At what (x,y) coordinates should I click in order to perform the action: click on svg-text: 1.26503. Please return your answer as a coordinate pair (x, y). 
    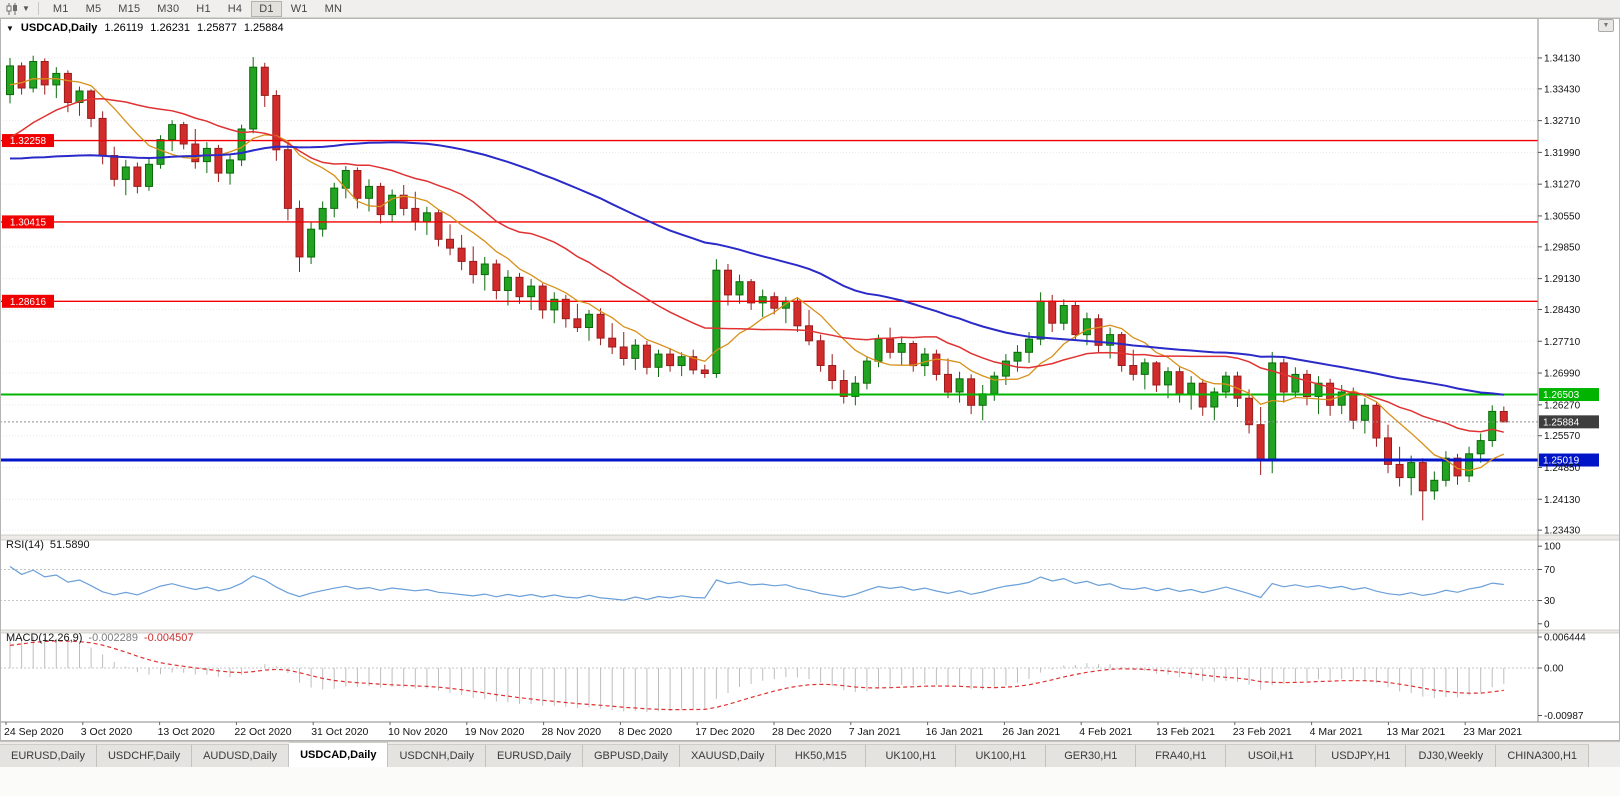
    Looking at the image, I should click on (1561, 395).